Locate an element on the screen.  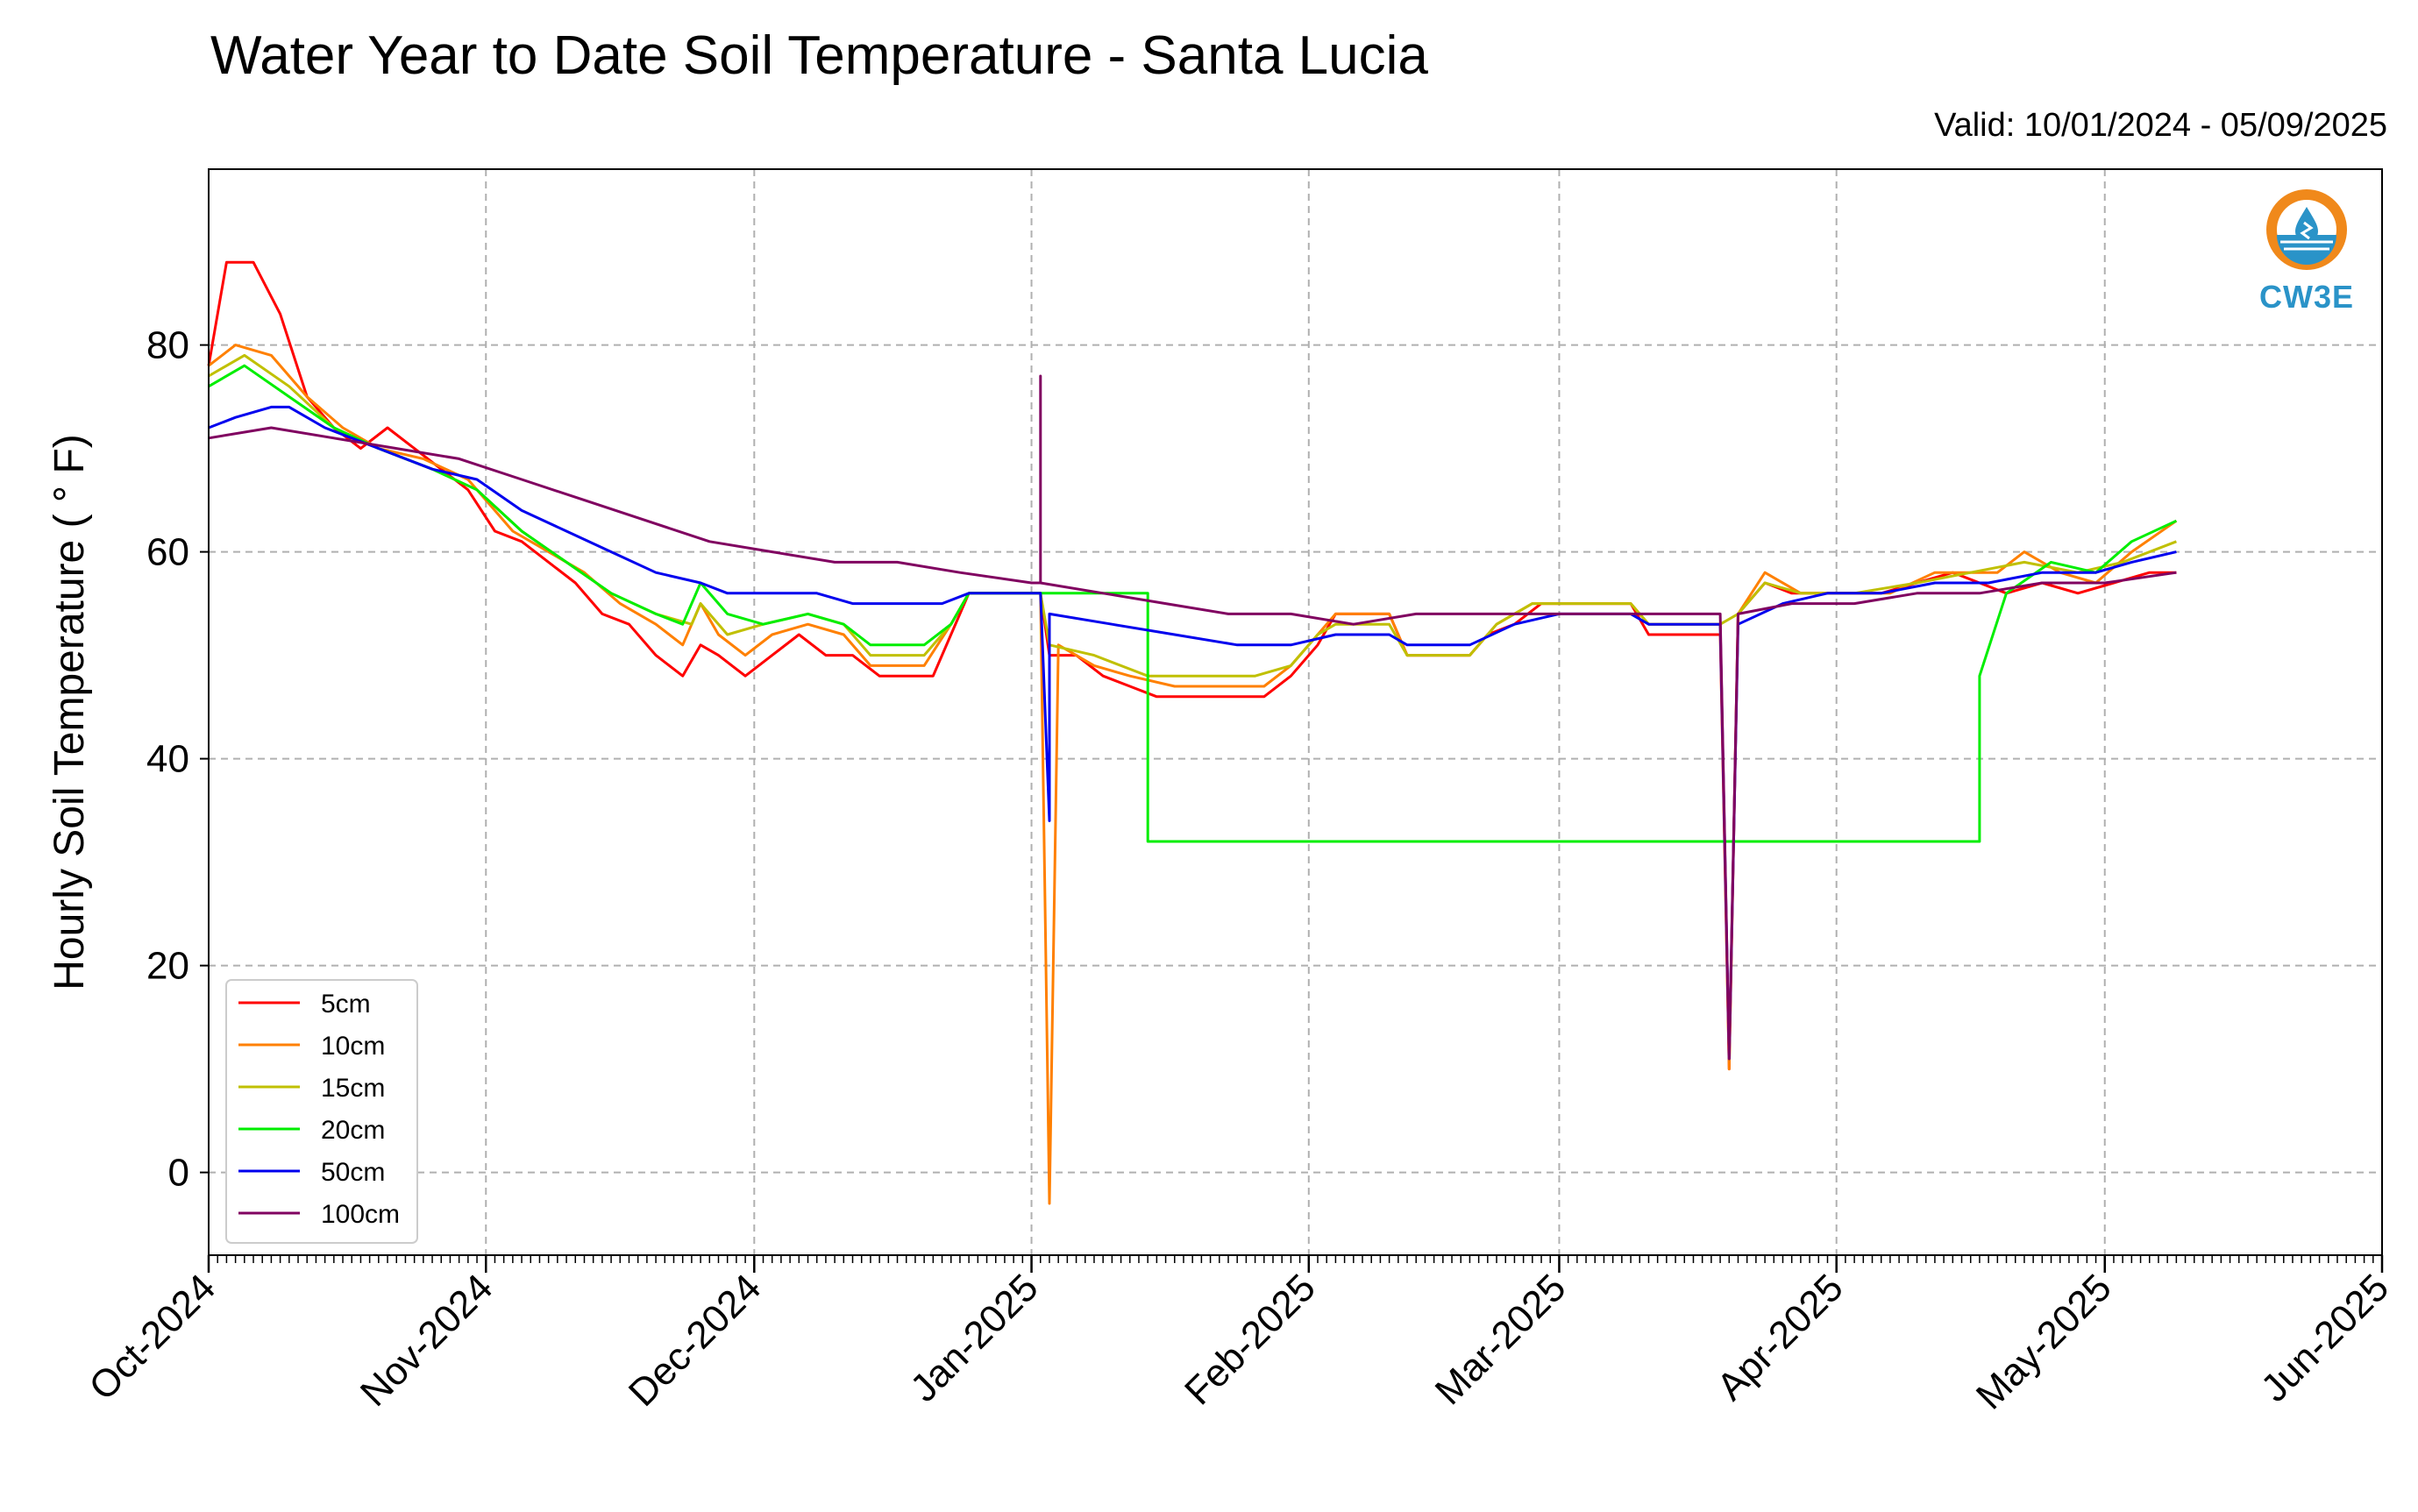
x-tick-label: Oct-2024 is located at coordinates (152, 1337).